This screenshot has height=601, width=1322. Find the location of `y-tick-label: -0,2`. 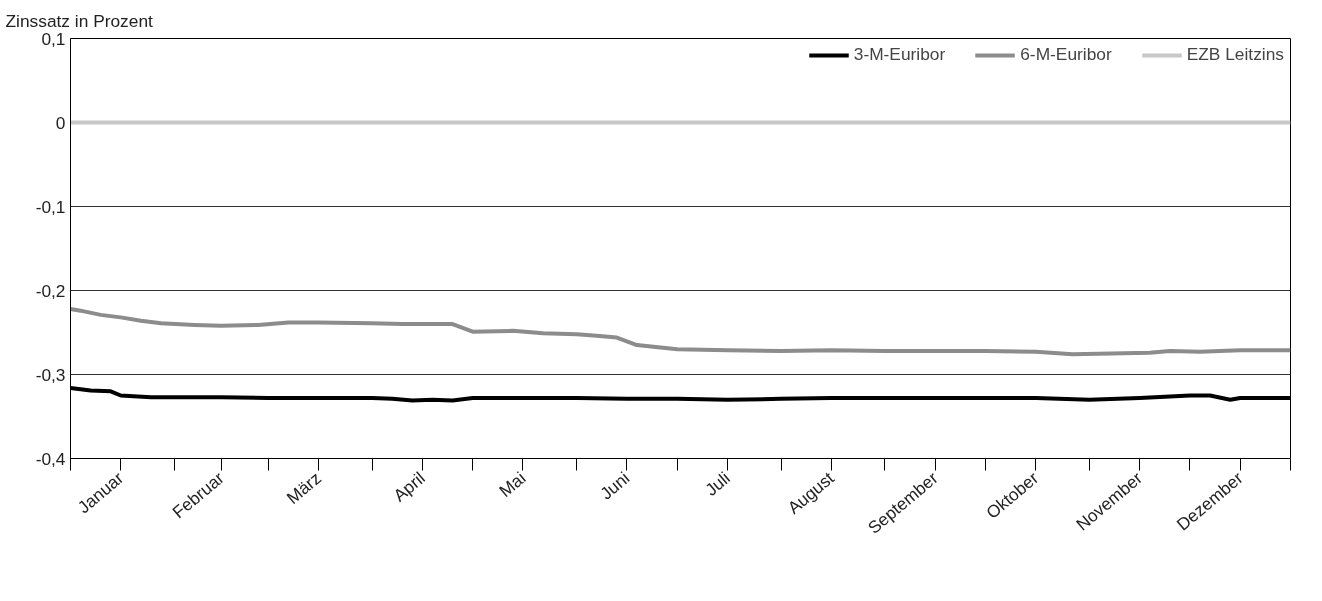

y-tick-label: -0,2 is located at coordinates (50, 290).